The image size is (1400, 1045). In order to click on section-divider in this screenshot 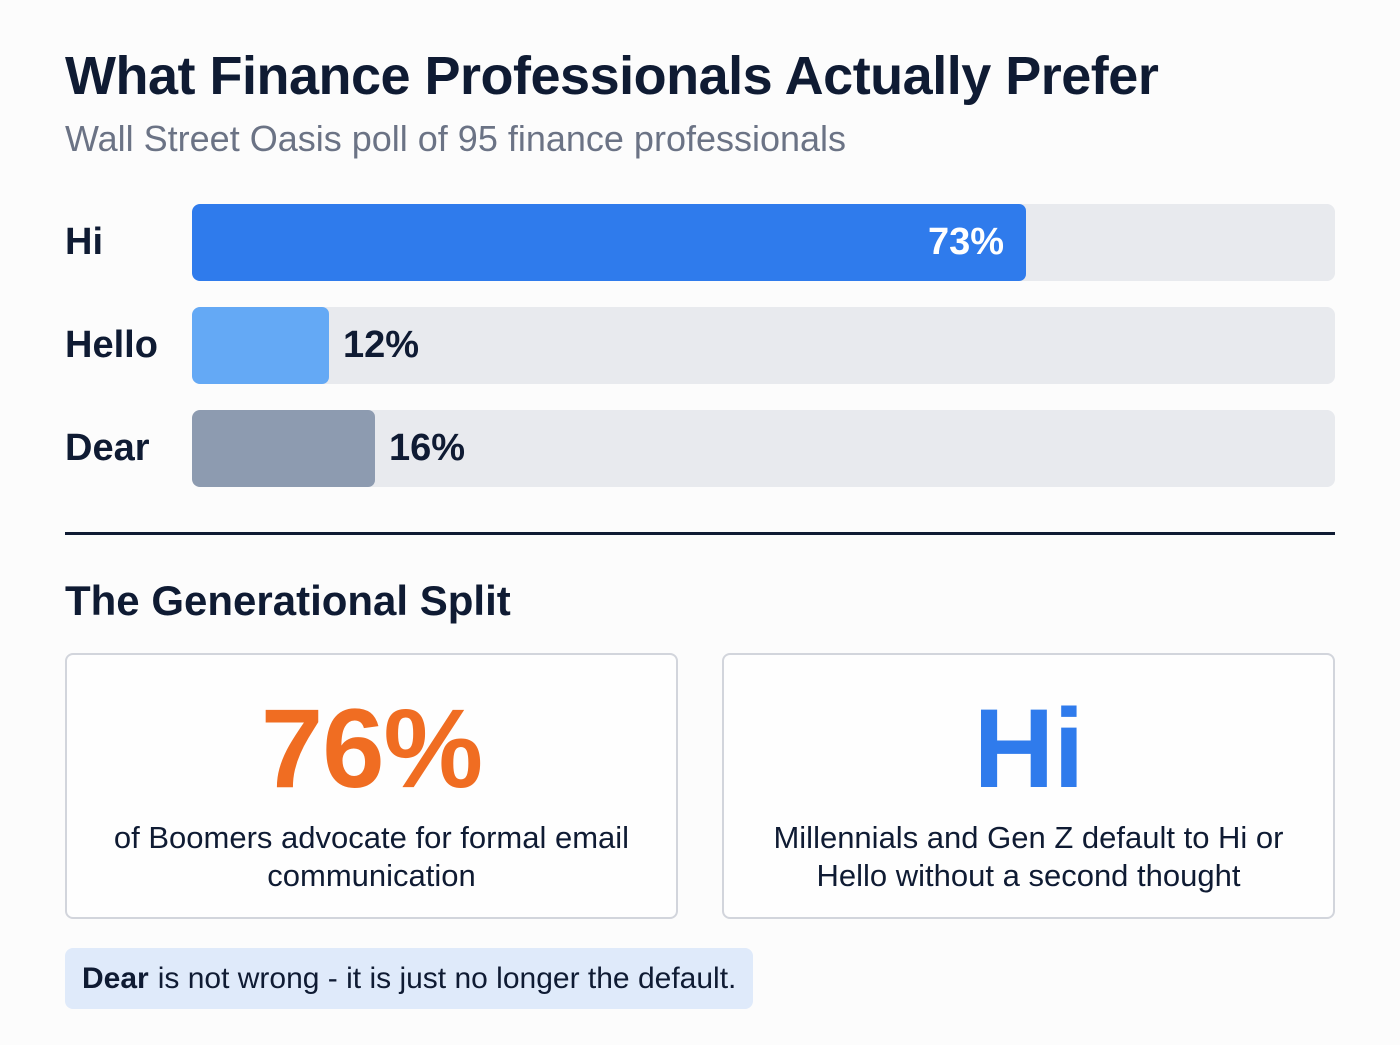, I will do `click(700, 533)`.